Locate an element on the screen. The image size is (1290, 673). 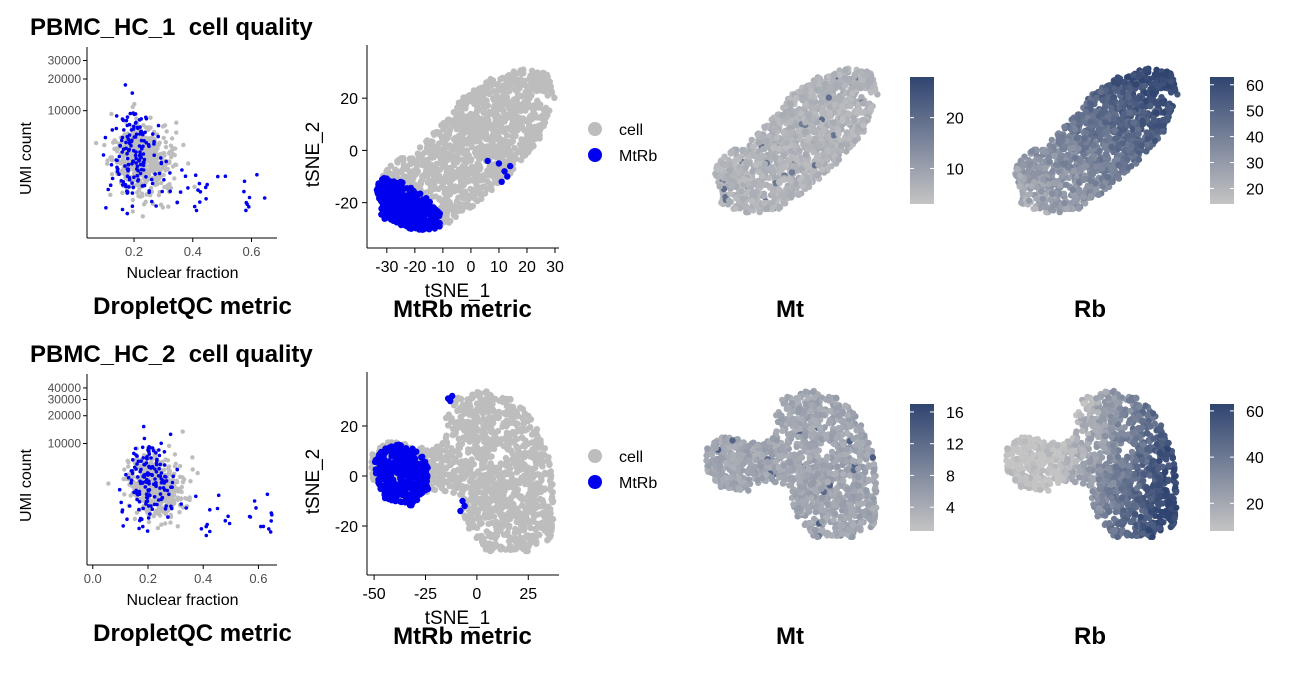
colorbar-tick-label: 10 is located at coordinates (955, 169).